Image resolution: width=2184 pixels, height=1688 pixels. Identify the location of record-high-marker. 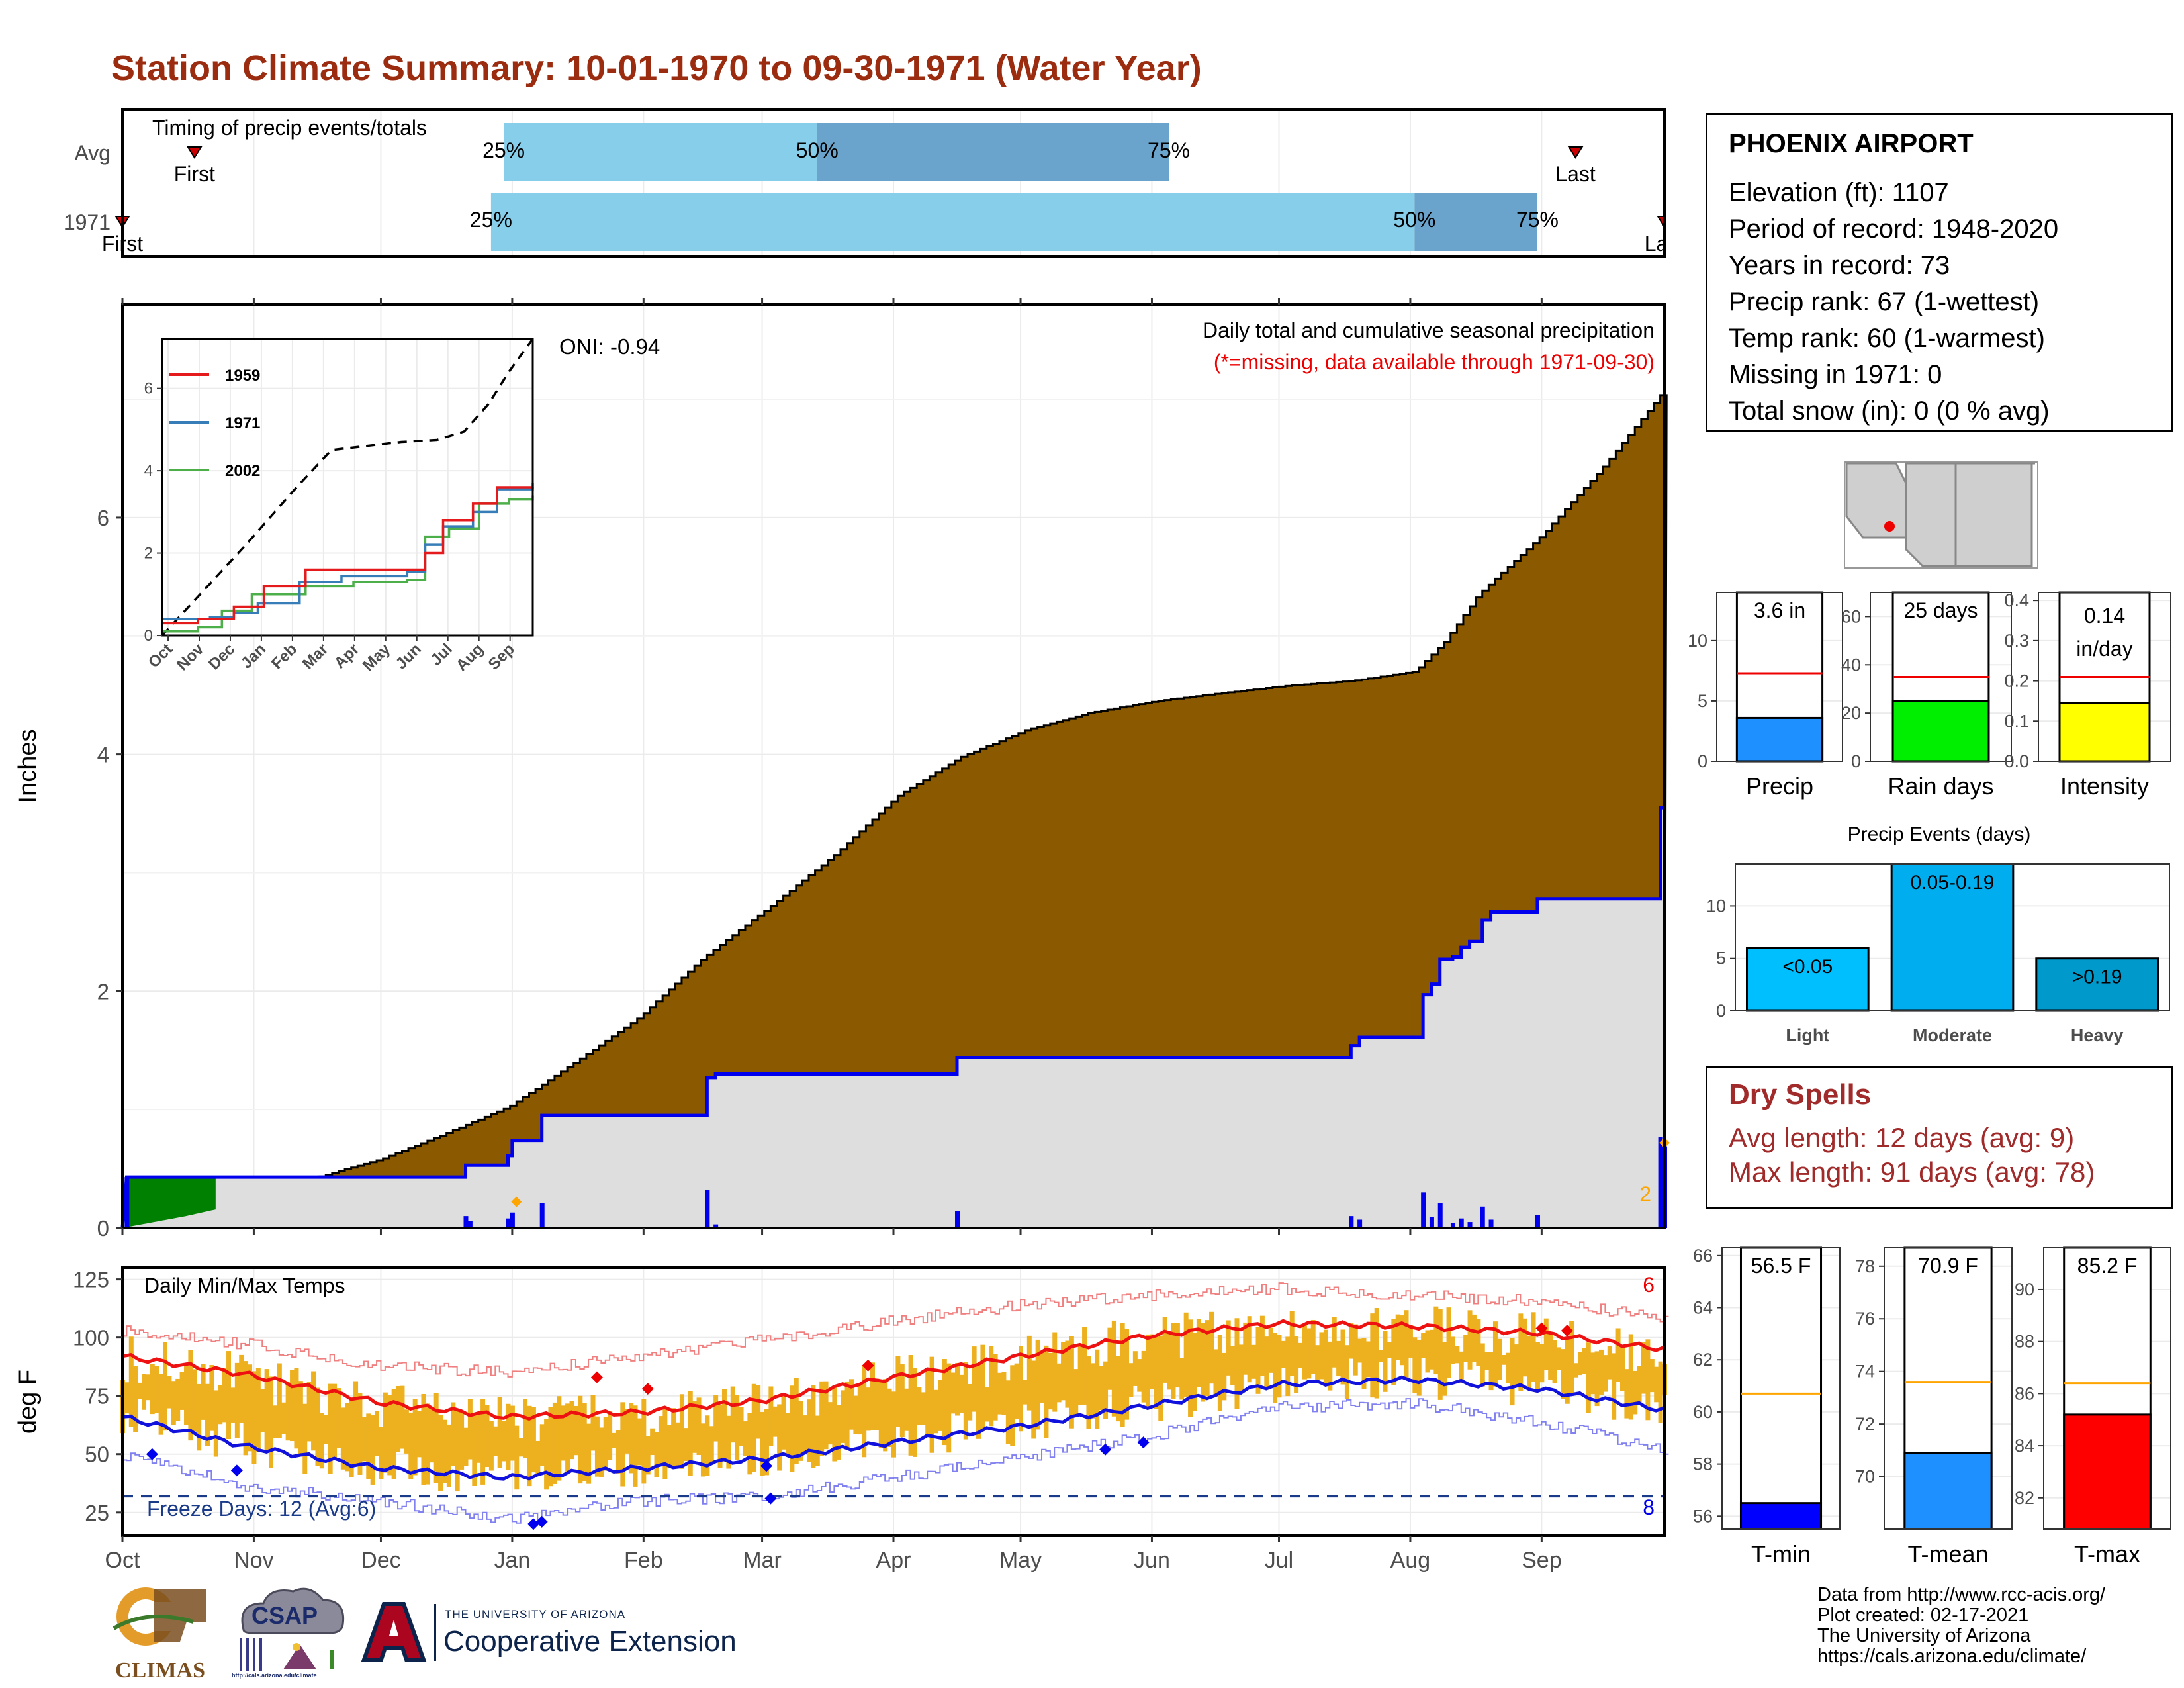
(648, 1389).